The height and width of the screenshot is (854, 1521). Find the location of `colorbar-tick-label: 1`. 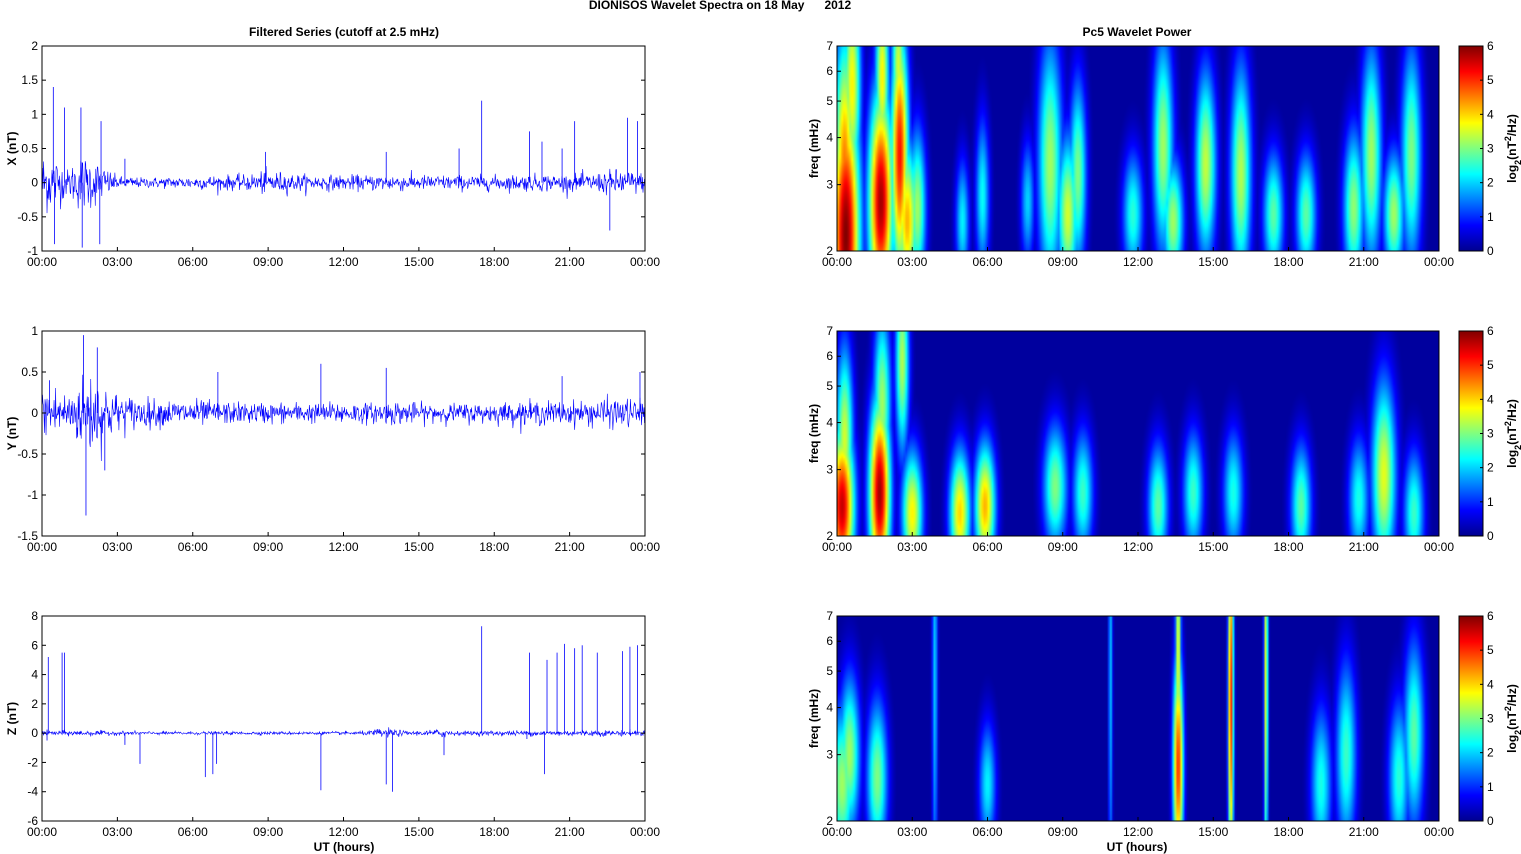

colorbar-tick-label: 1 is located at coordinates (1490, 787).